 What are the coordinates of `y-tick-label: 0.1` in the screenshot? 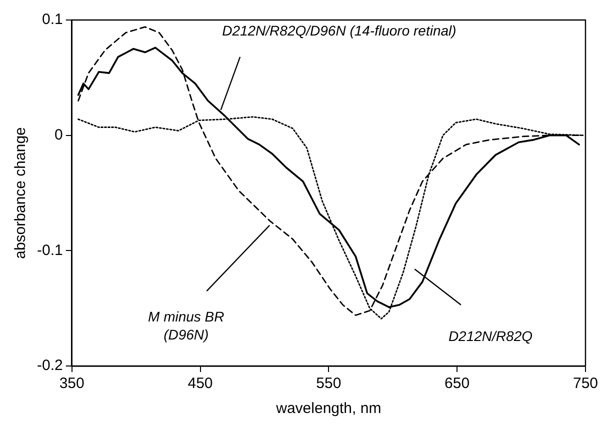 It's located at (52, 19).